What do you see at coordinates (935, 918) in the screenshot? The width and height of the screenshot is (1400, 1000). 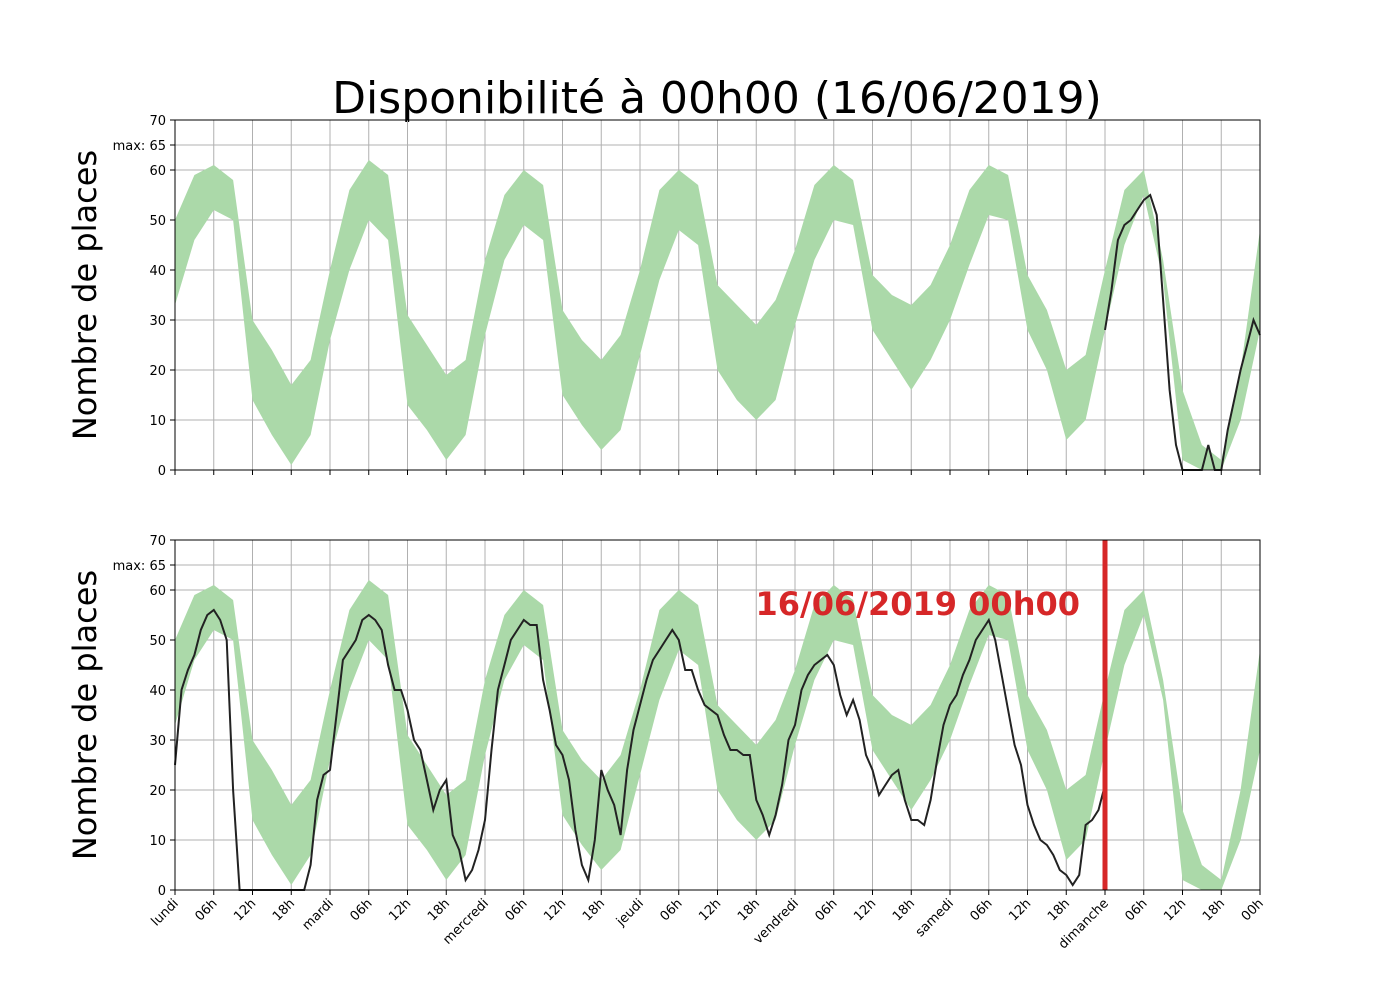 I see `x-tick-label: samedi` at bounding box center [935, 918].